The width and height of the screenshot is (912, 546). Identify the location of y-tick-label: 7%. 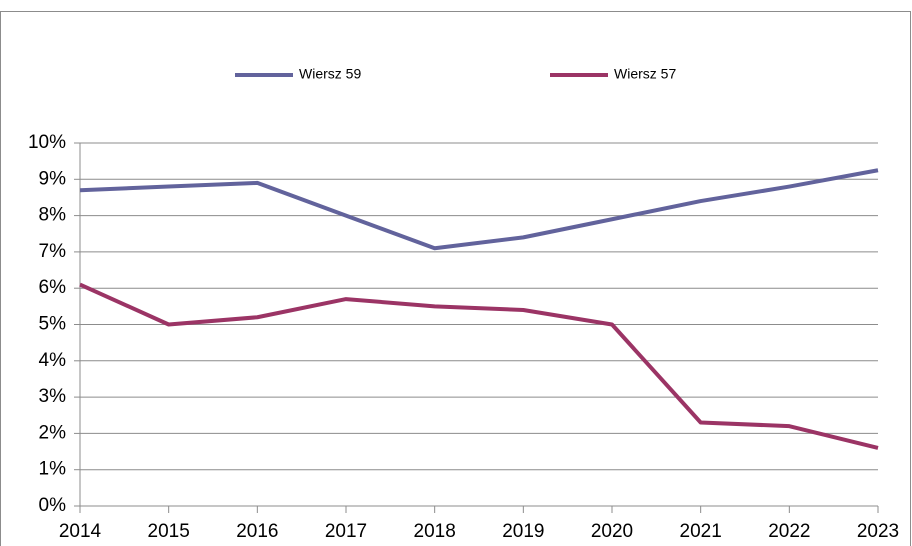
(53, 251).